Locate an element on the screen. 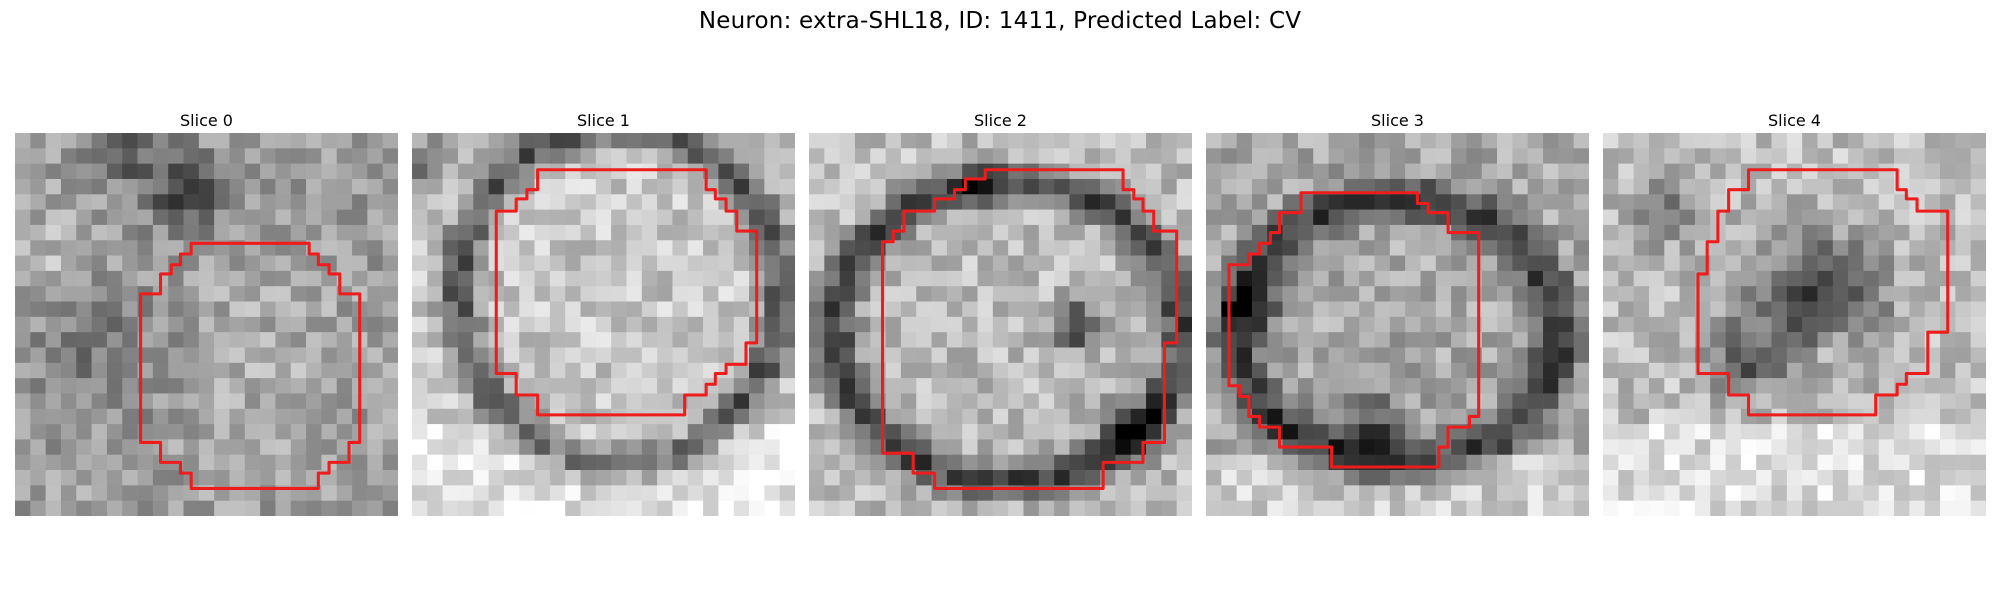  slice-panel-4: Slice 4 is located at coordinates (1794, 313).